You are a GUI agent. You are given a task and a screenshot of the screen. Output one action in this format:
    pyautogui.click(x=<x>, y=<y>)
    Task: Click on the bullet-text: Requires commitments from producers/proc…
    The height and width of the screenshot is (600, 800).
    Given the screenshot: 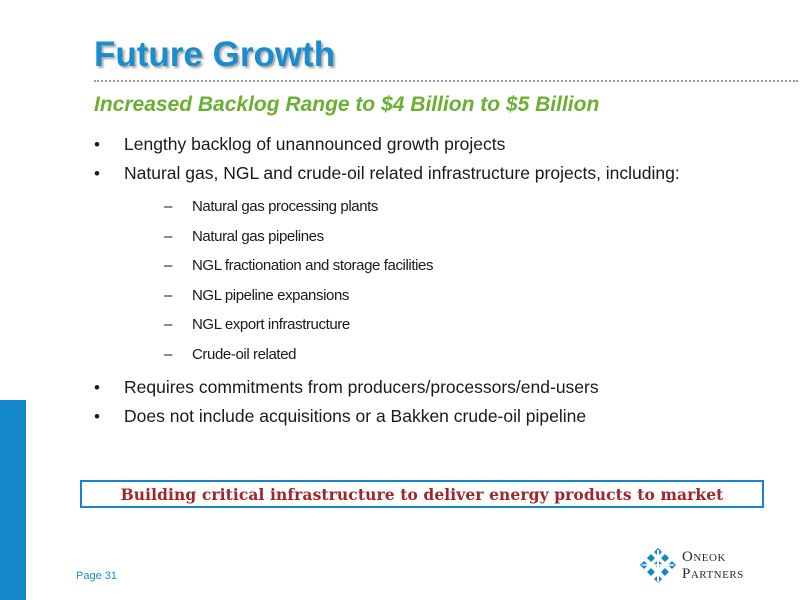 What is the action you would take?
    pyautogui.click(x=361, y=387)
    